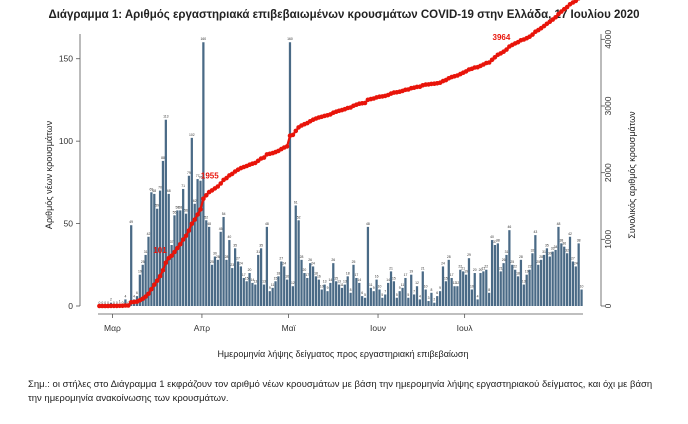  I want to click on bar-data-label: 59, so click(157, 206).